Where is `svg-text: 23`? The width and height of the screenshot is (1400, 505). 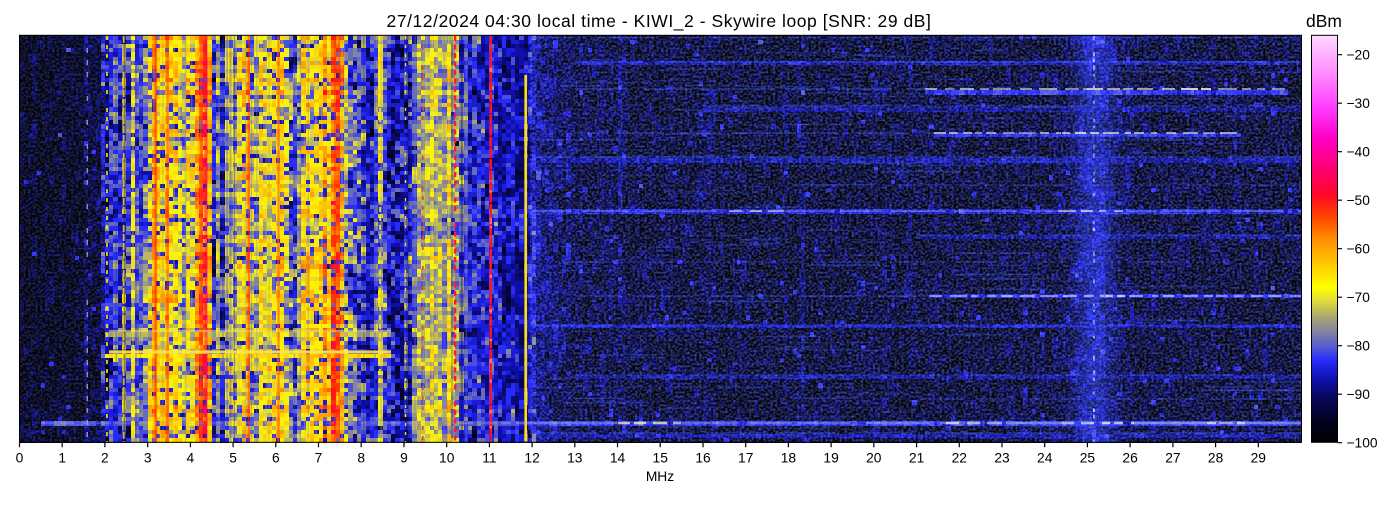 svg-text: 23 is located at coordinates (1002, 457).